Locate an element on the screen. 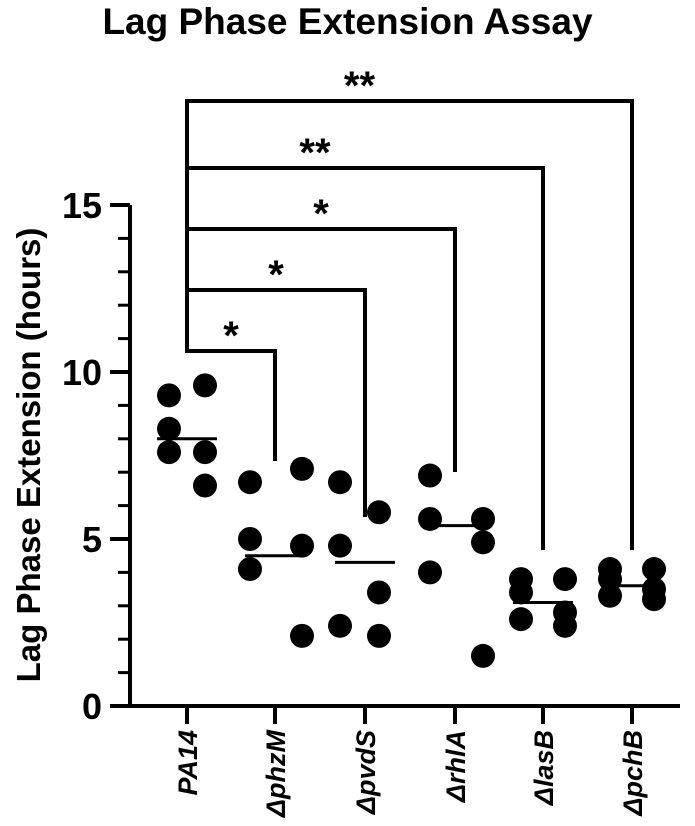  x-tick-label: ΔpchB is located at coordinates (633, 773).